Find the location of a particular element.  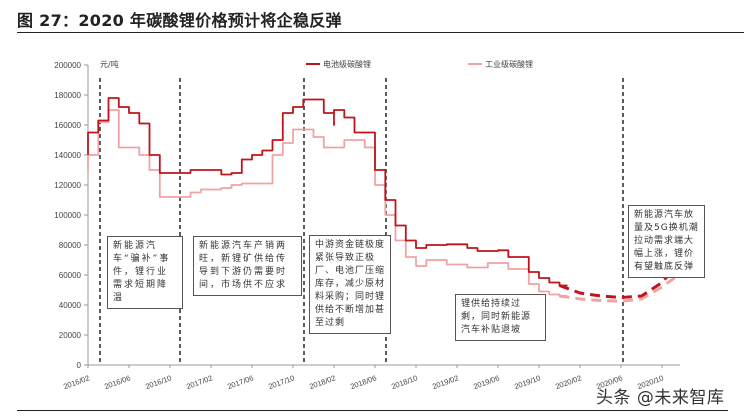

svg-text: 140000 is located at coordinates (67, 155).